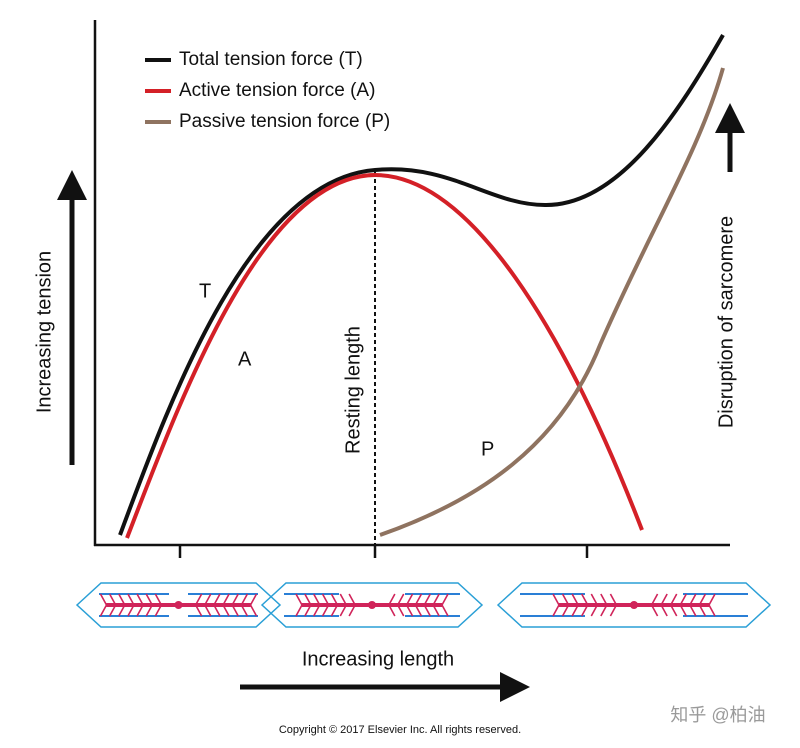  I want to click on legend-label: Active tension force (A), so click(277, 90).